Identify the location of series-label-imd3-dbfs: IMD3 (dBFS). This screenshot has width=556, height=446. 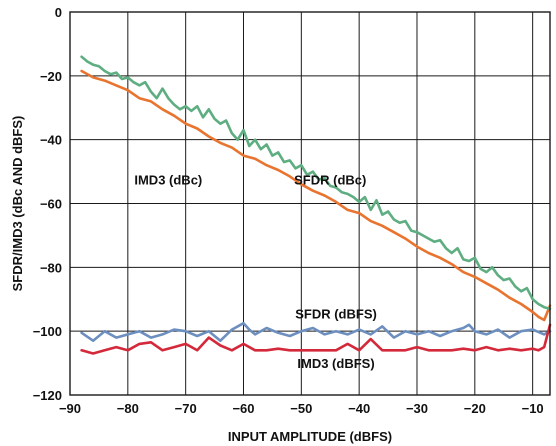
(335, 363).